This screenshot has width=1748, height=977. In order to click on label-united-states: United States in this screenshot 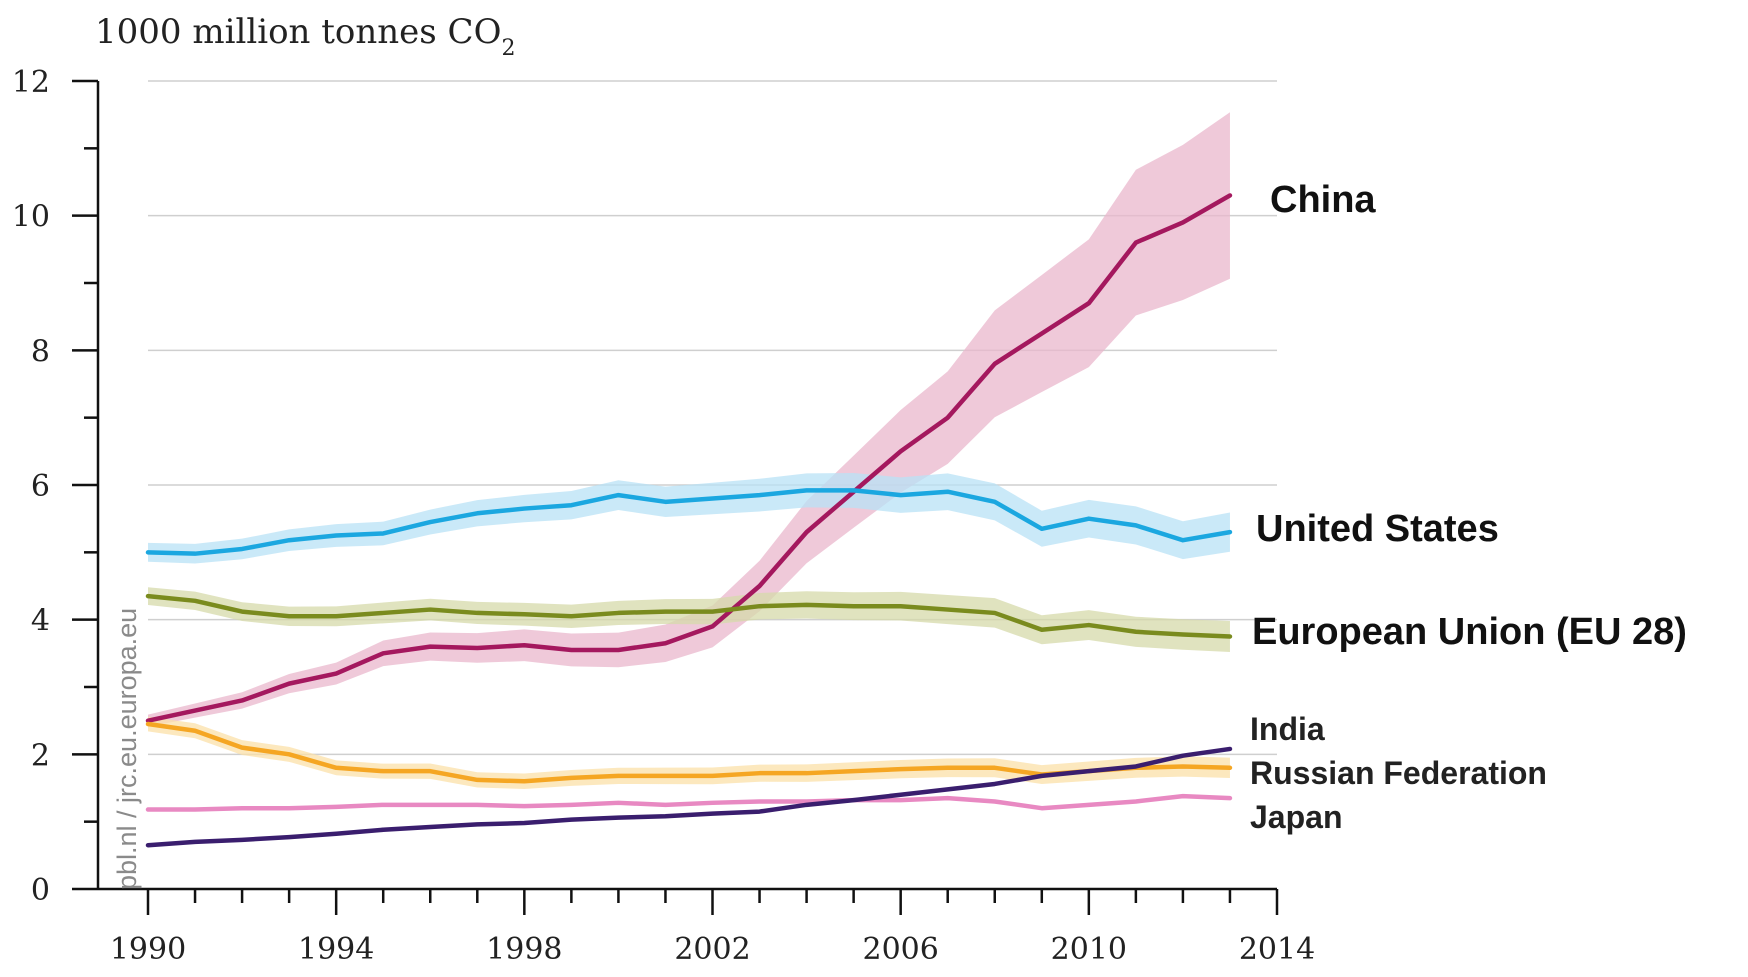, I will do `click(1377, 529)`.